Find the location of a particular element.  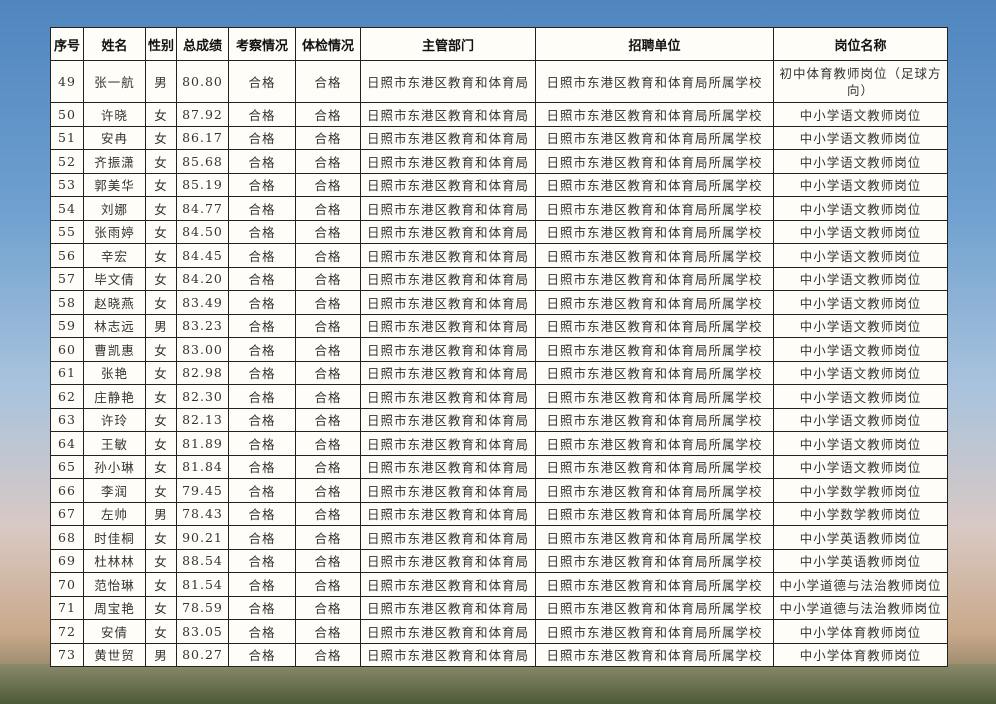

cell-name: 安冉 is located at coordinates (114, 137).